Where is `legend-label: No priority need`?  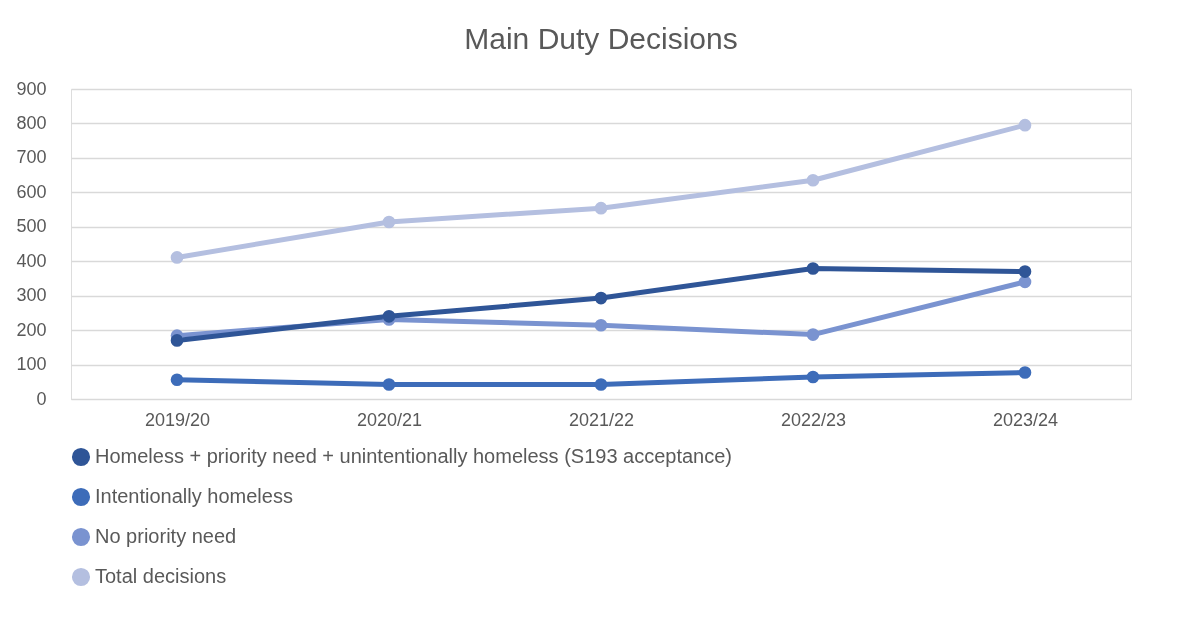 legend-label: No priority need is located at coordinates (166, 536).